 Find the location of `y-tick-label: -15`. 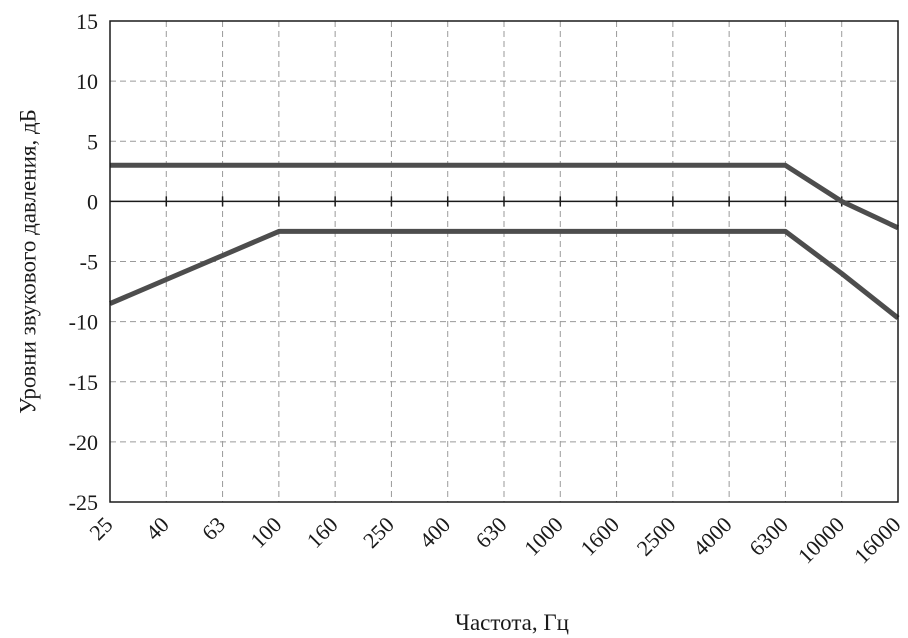

y-tick-label: -15 is located at coordinates (83, 382).